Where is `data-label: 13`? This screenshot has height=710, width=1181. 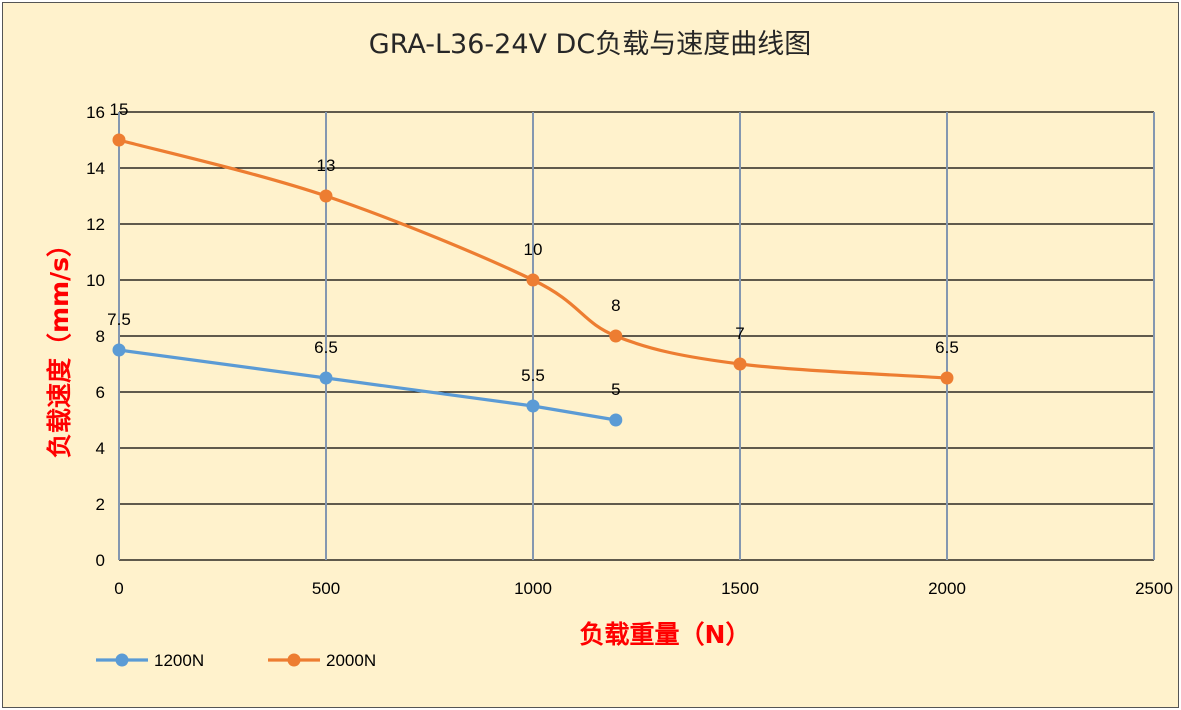 data-label: 13 is located at coordinates (326, 165).